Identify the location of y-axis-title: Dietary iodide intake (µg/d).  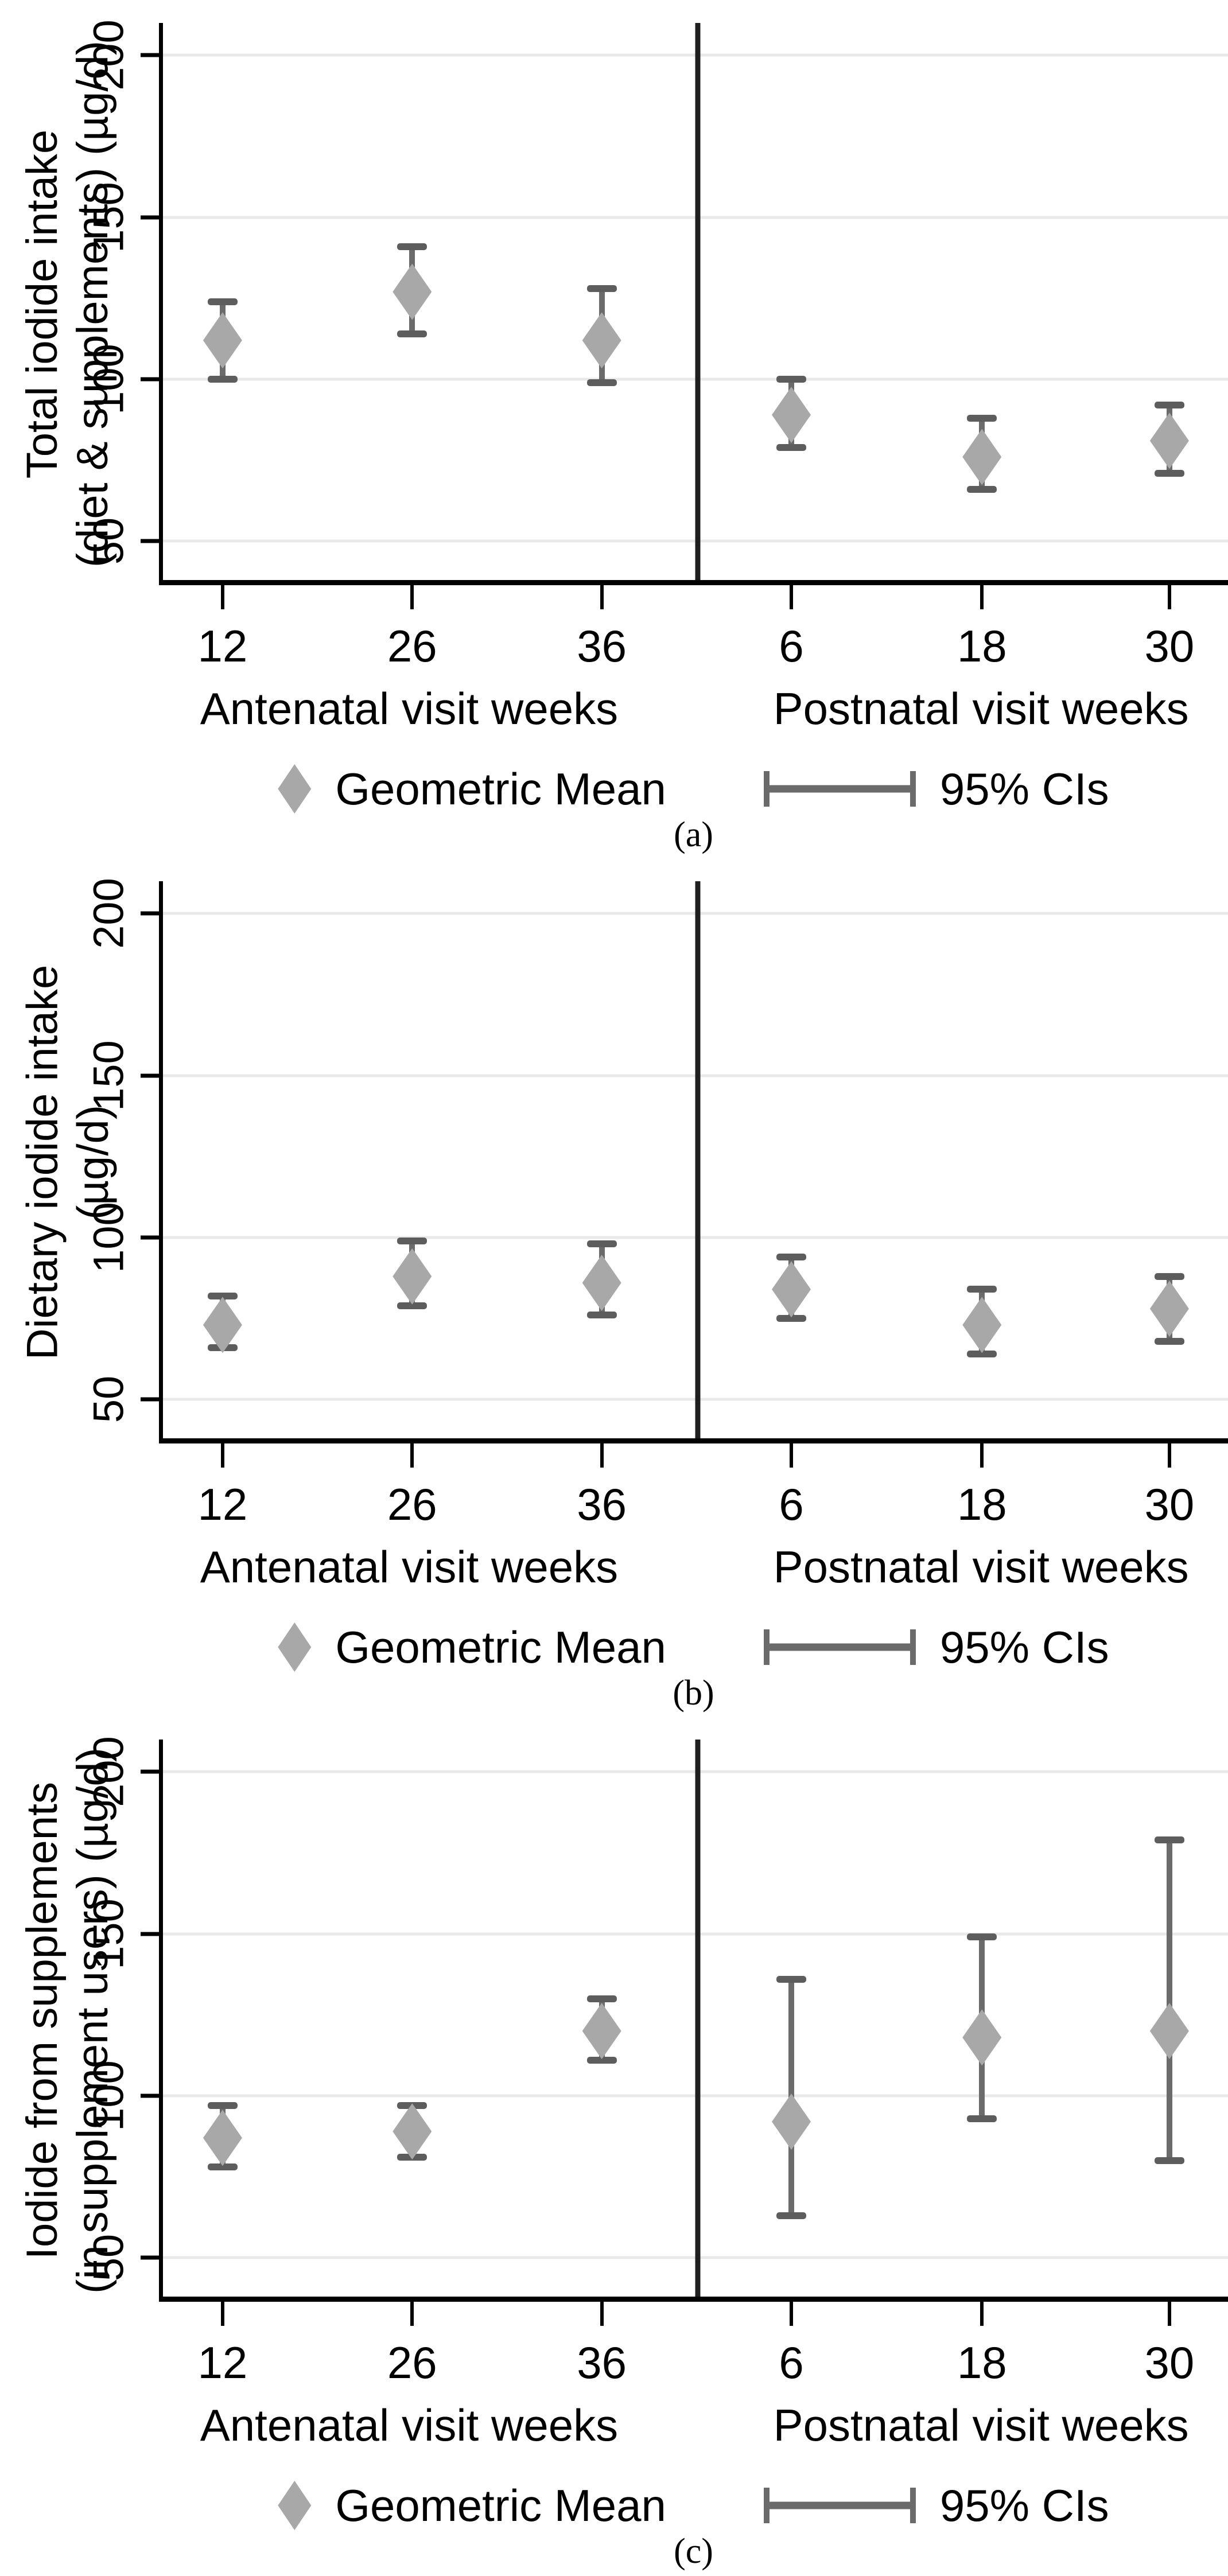
(67, 1162).